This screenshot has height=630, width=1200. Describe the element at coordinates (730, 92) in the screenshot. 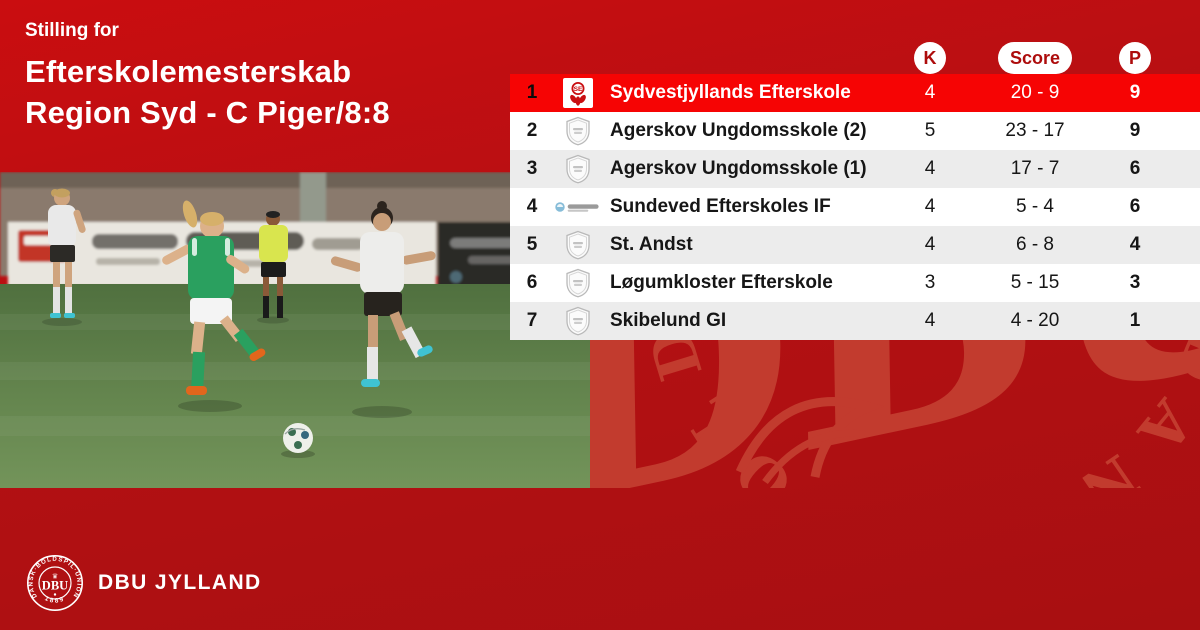

I see `team-name: Sydvestjyllands Efterskole` at that location.